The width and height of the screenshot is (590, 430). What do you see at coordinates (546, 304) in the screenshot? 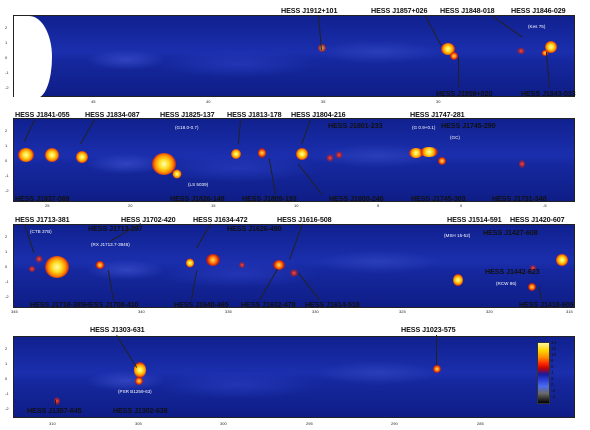
I see `source-label-j1418: HESS J1418-609` at bounding box center [546, 304].